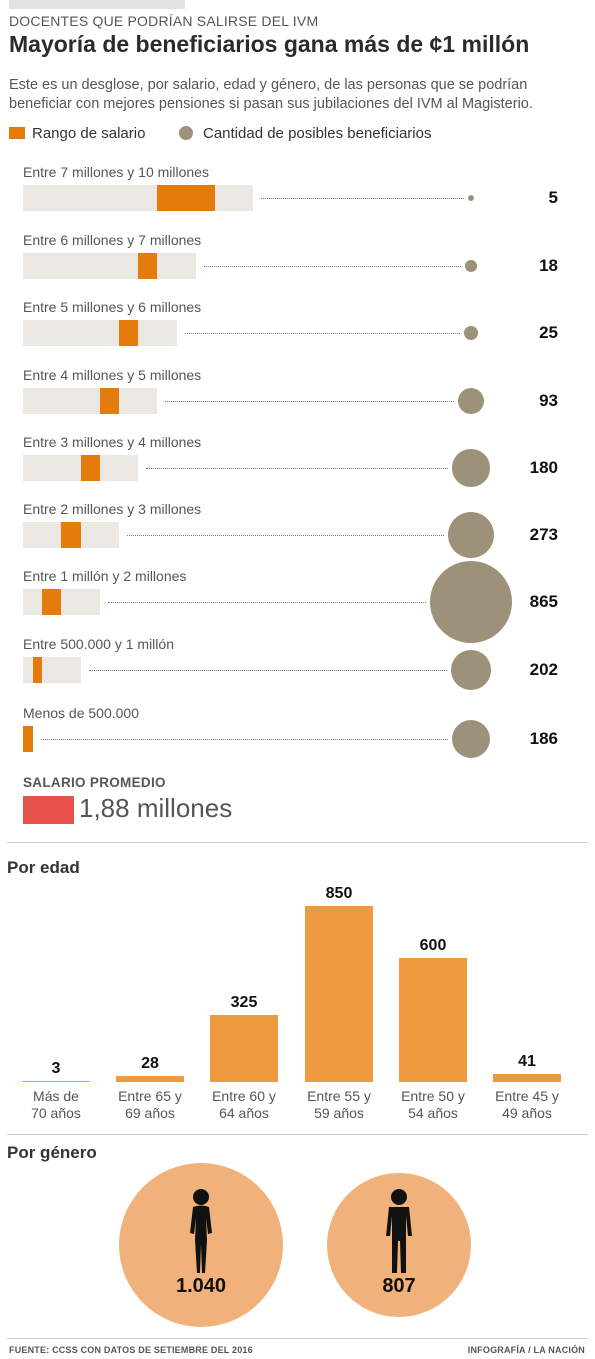 Image resolution: width=595 pixels, height=1359 pixels. What do you see at coordinates (339, 1104) in the screenshot?
I see `age-category-label: Entre 55 y 59 años` at bounding box center [339, 1104].